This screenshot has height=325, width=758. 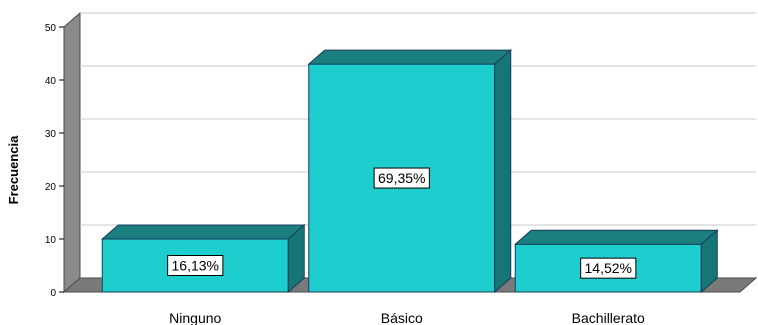 I want to click on data-label: 16,13%, so click(x=195, y=266).